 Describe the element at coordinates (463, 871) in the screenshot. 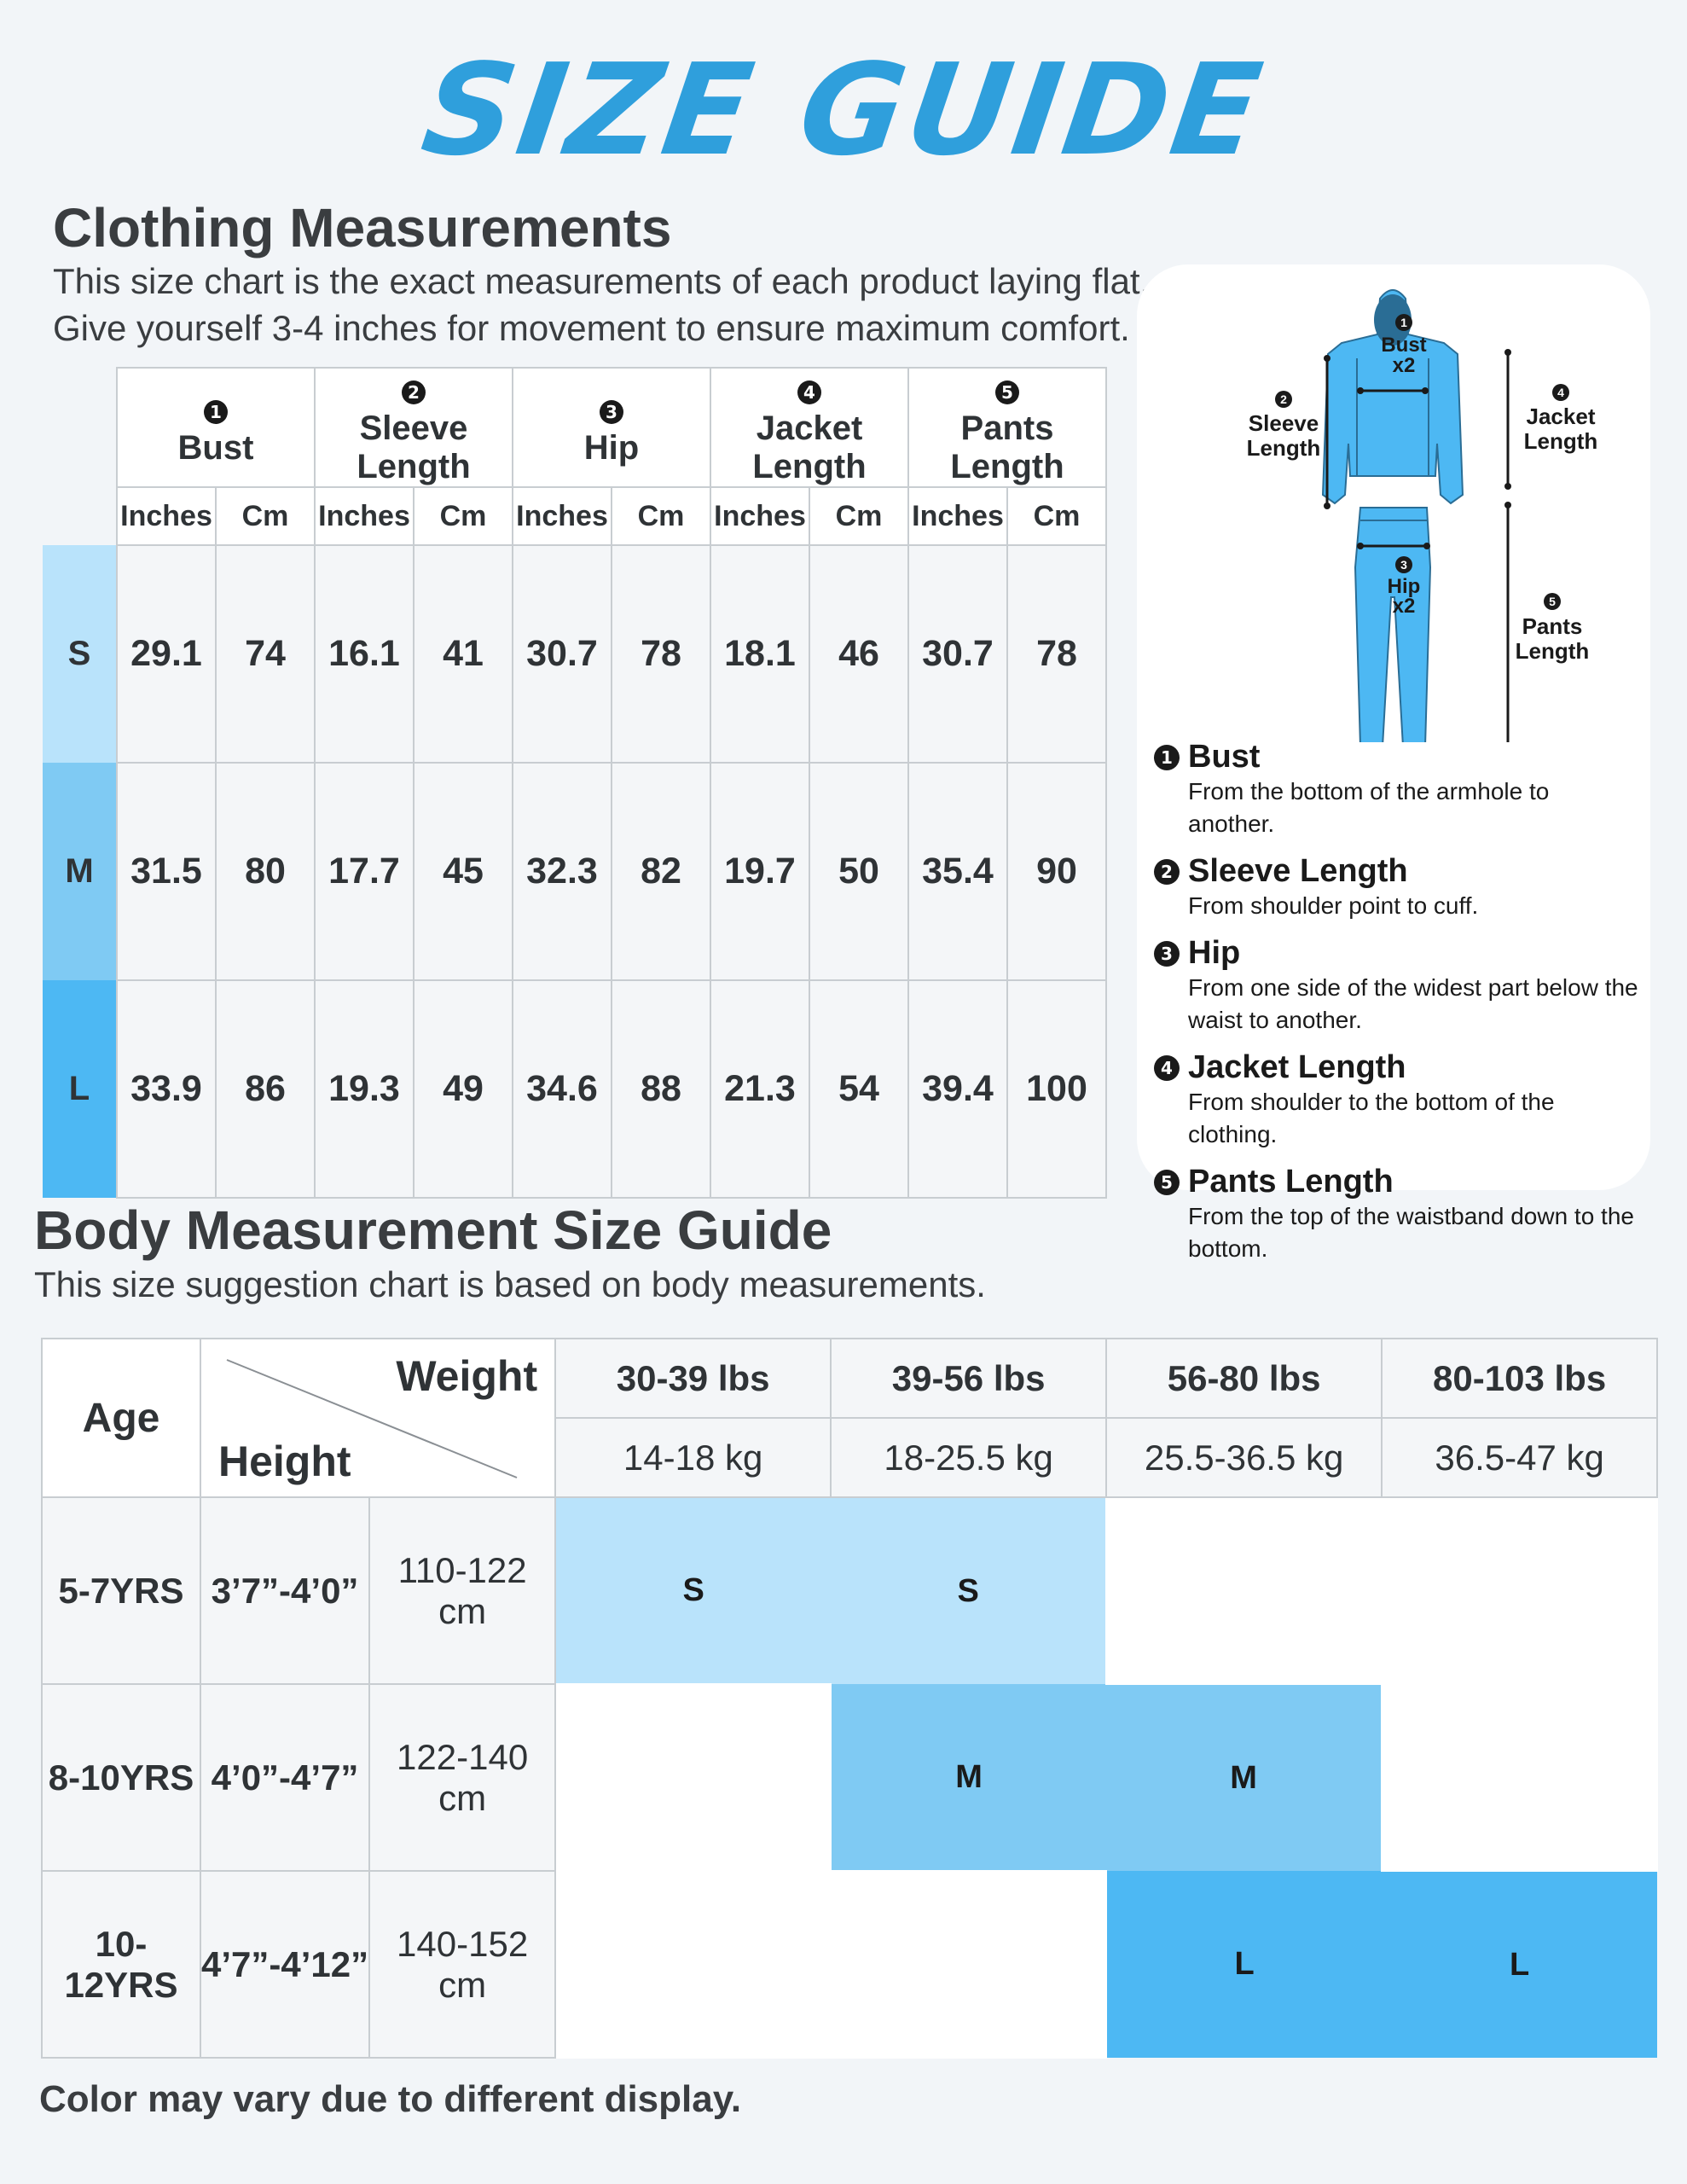

I see `table-cell: 45` at that location.